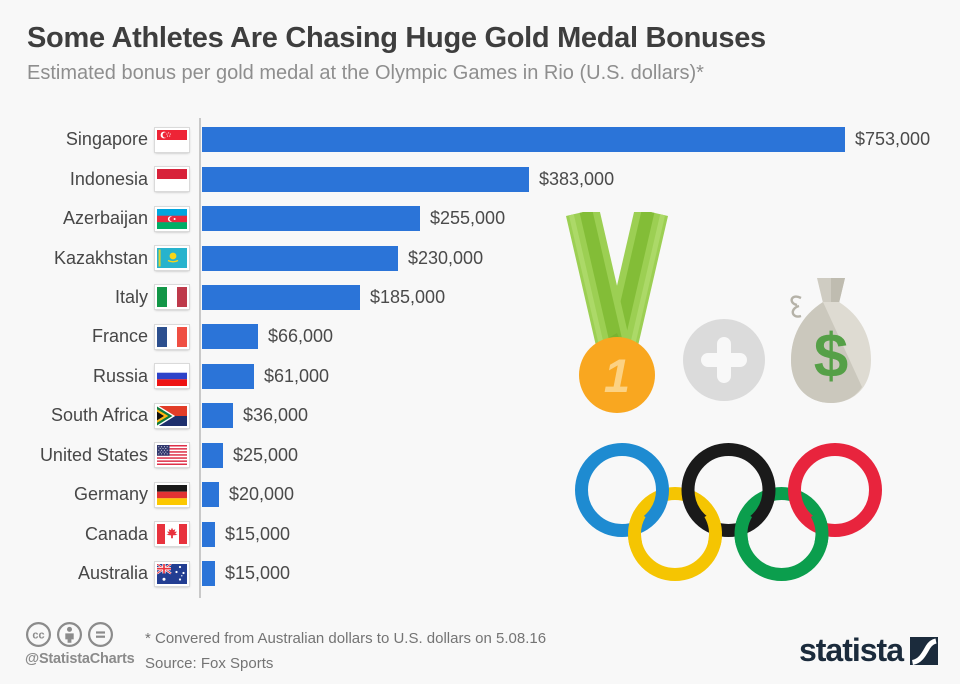  Describe the element at coordinates (172, 494) in the screenshot. I see `flag-de-icon` at that location.